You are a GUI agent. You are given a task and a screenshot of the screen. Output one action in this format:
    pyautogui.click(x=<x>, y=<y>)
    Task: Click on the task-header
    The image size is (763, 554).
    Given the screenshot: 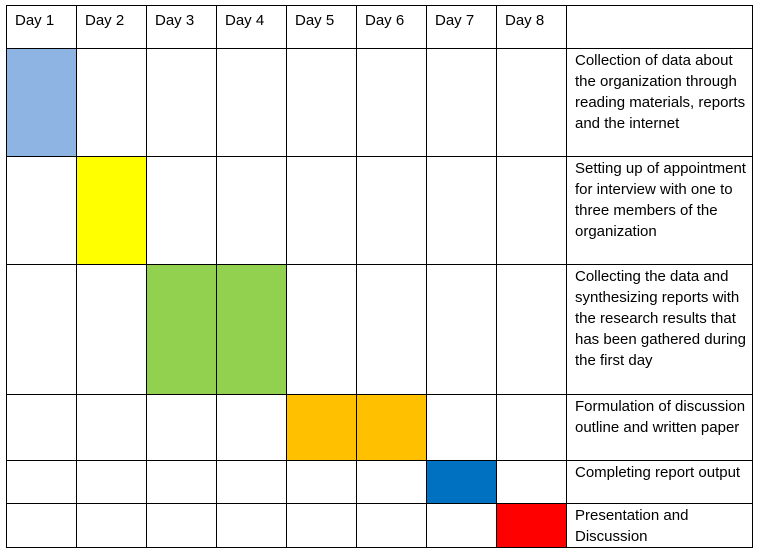 What is the action you would take?
    pyautogui.click(x=659, y=27)
    